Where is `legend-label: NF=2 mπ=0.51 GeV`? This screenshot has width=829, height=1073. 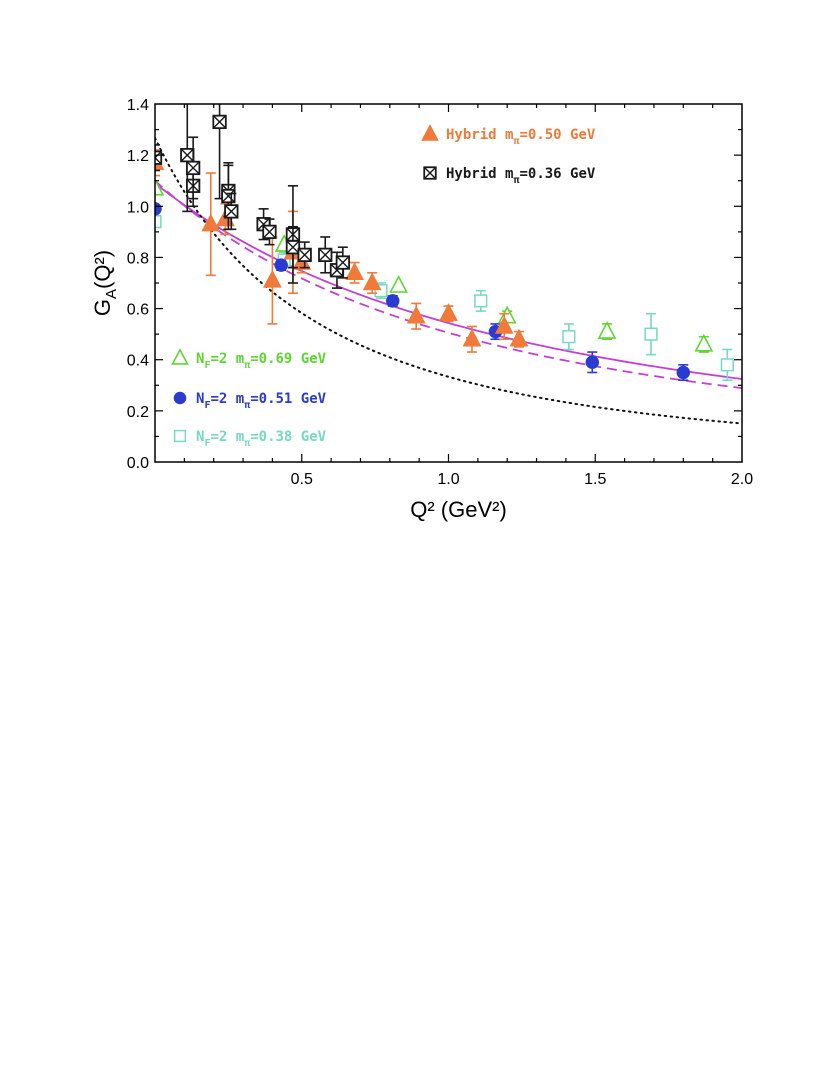
legend-label: NF=2 mπ=0.51 GeV is located at coordinates (261, 401).